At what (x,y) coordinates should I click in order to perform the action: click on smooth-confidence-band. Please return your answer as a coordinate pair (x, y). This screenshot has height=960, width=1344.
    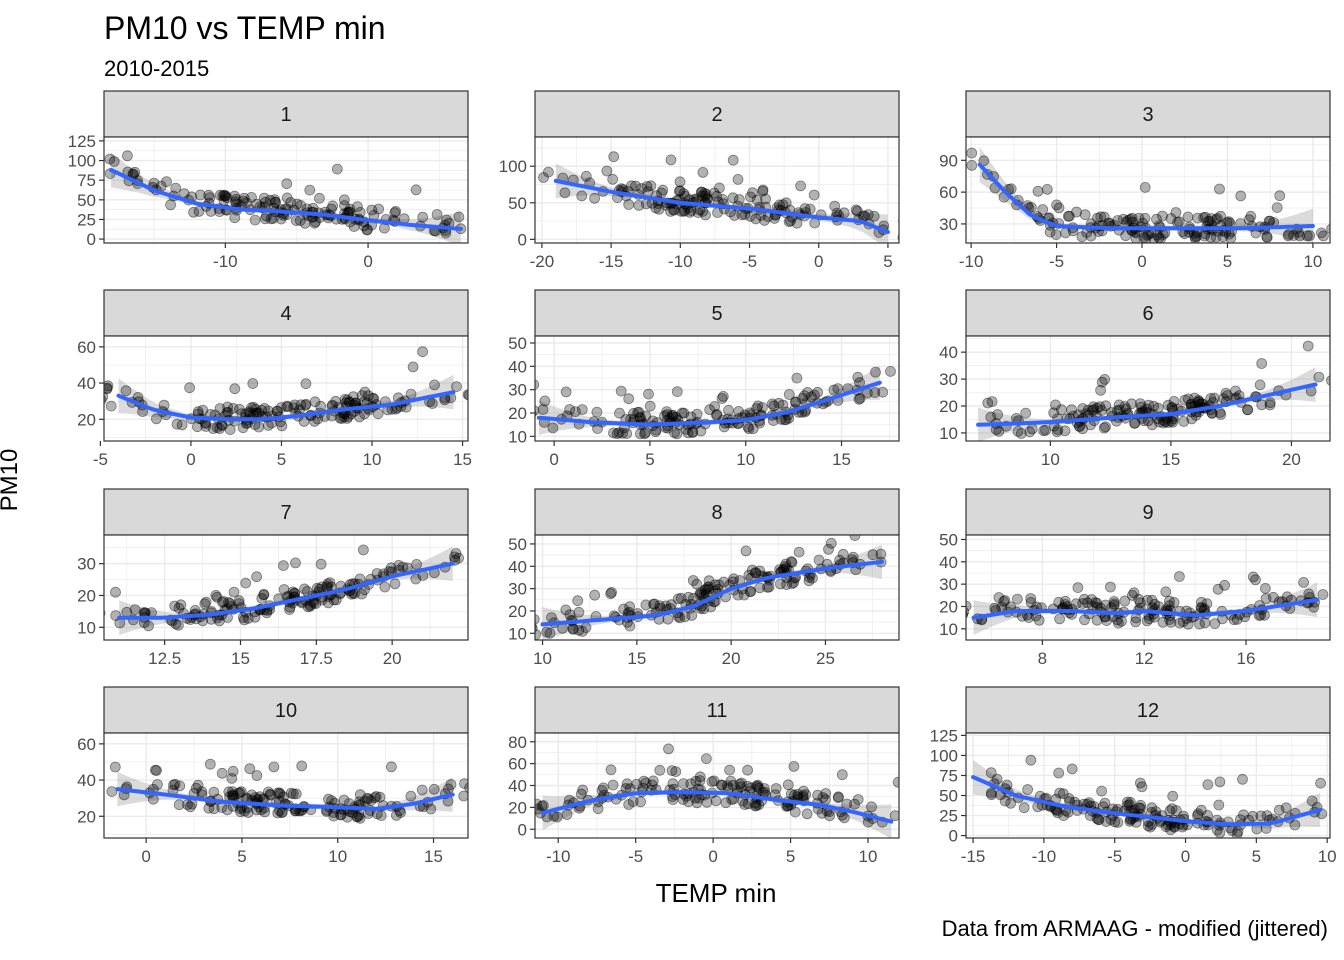
    Looking at the image, I should click on (1146, 195).